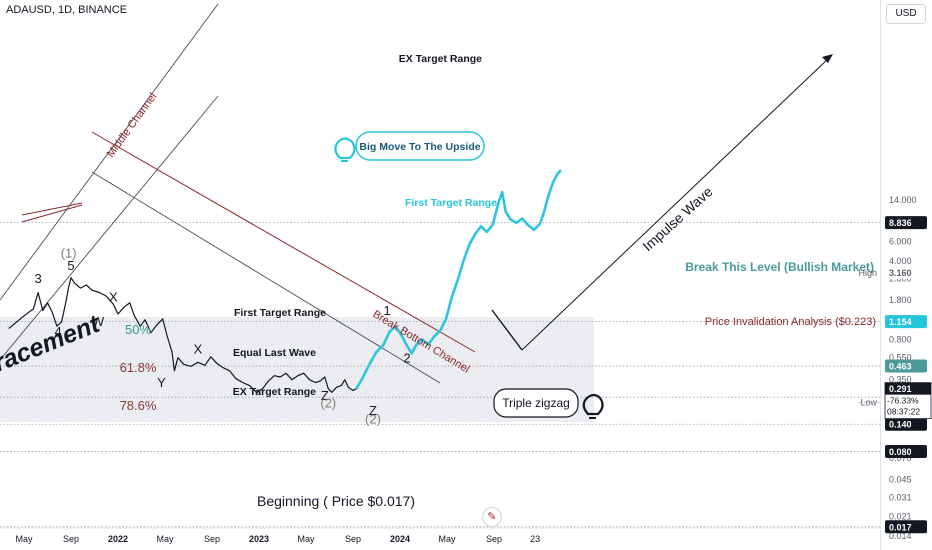  Describe the element at coordinates (900, 389) in the screenshot. I see `current-price-label: 0.291` at that location.